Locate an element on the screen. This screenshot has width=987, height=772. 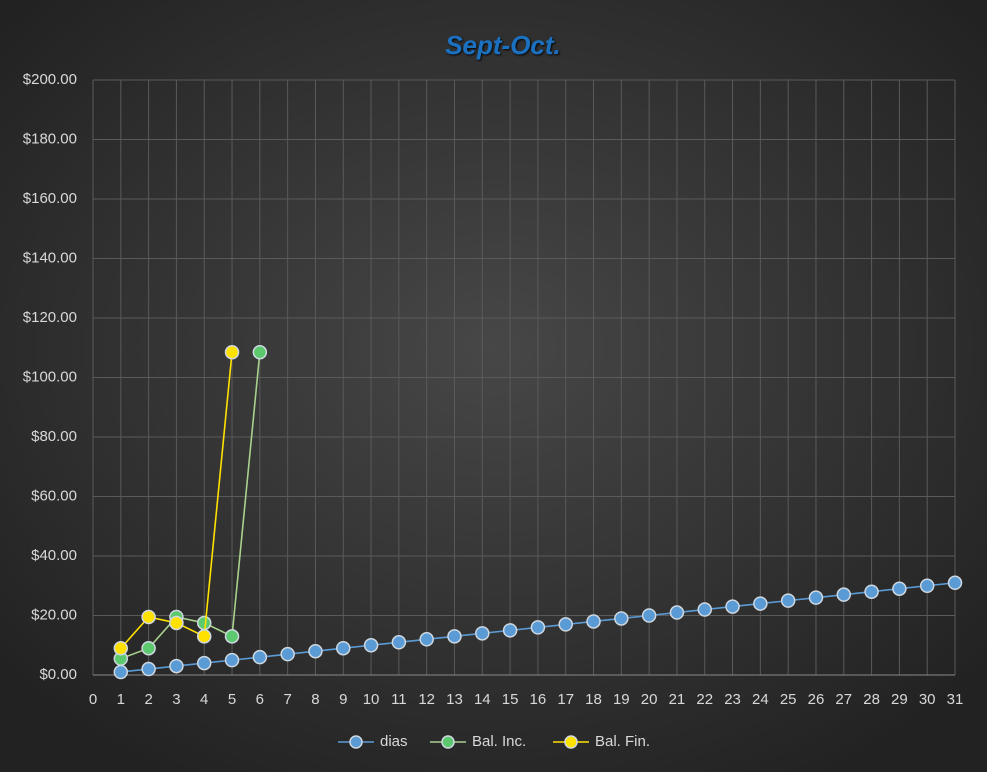
x-tick-label: 11 is located at coordinates (399, 699).